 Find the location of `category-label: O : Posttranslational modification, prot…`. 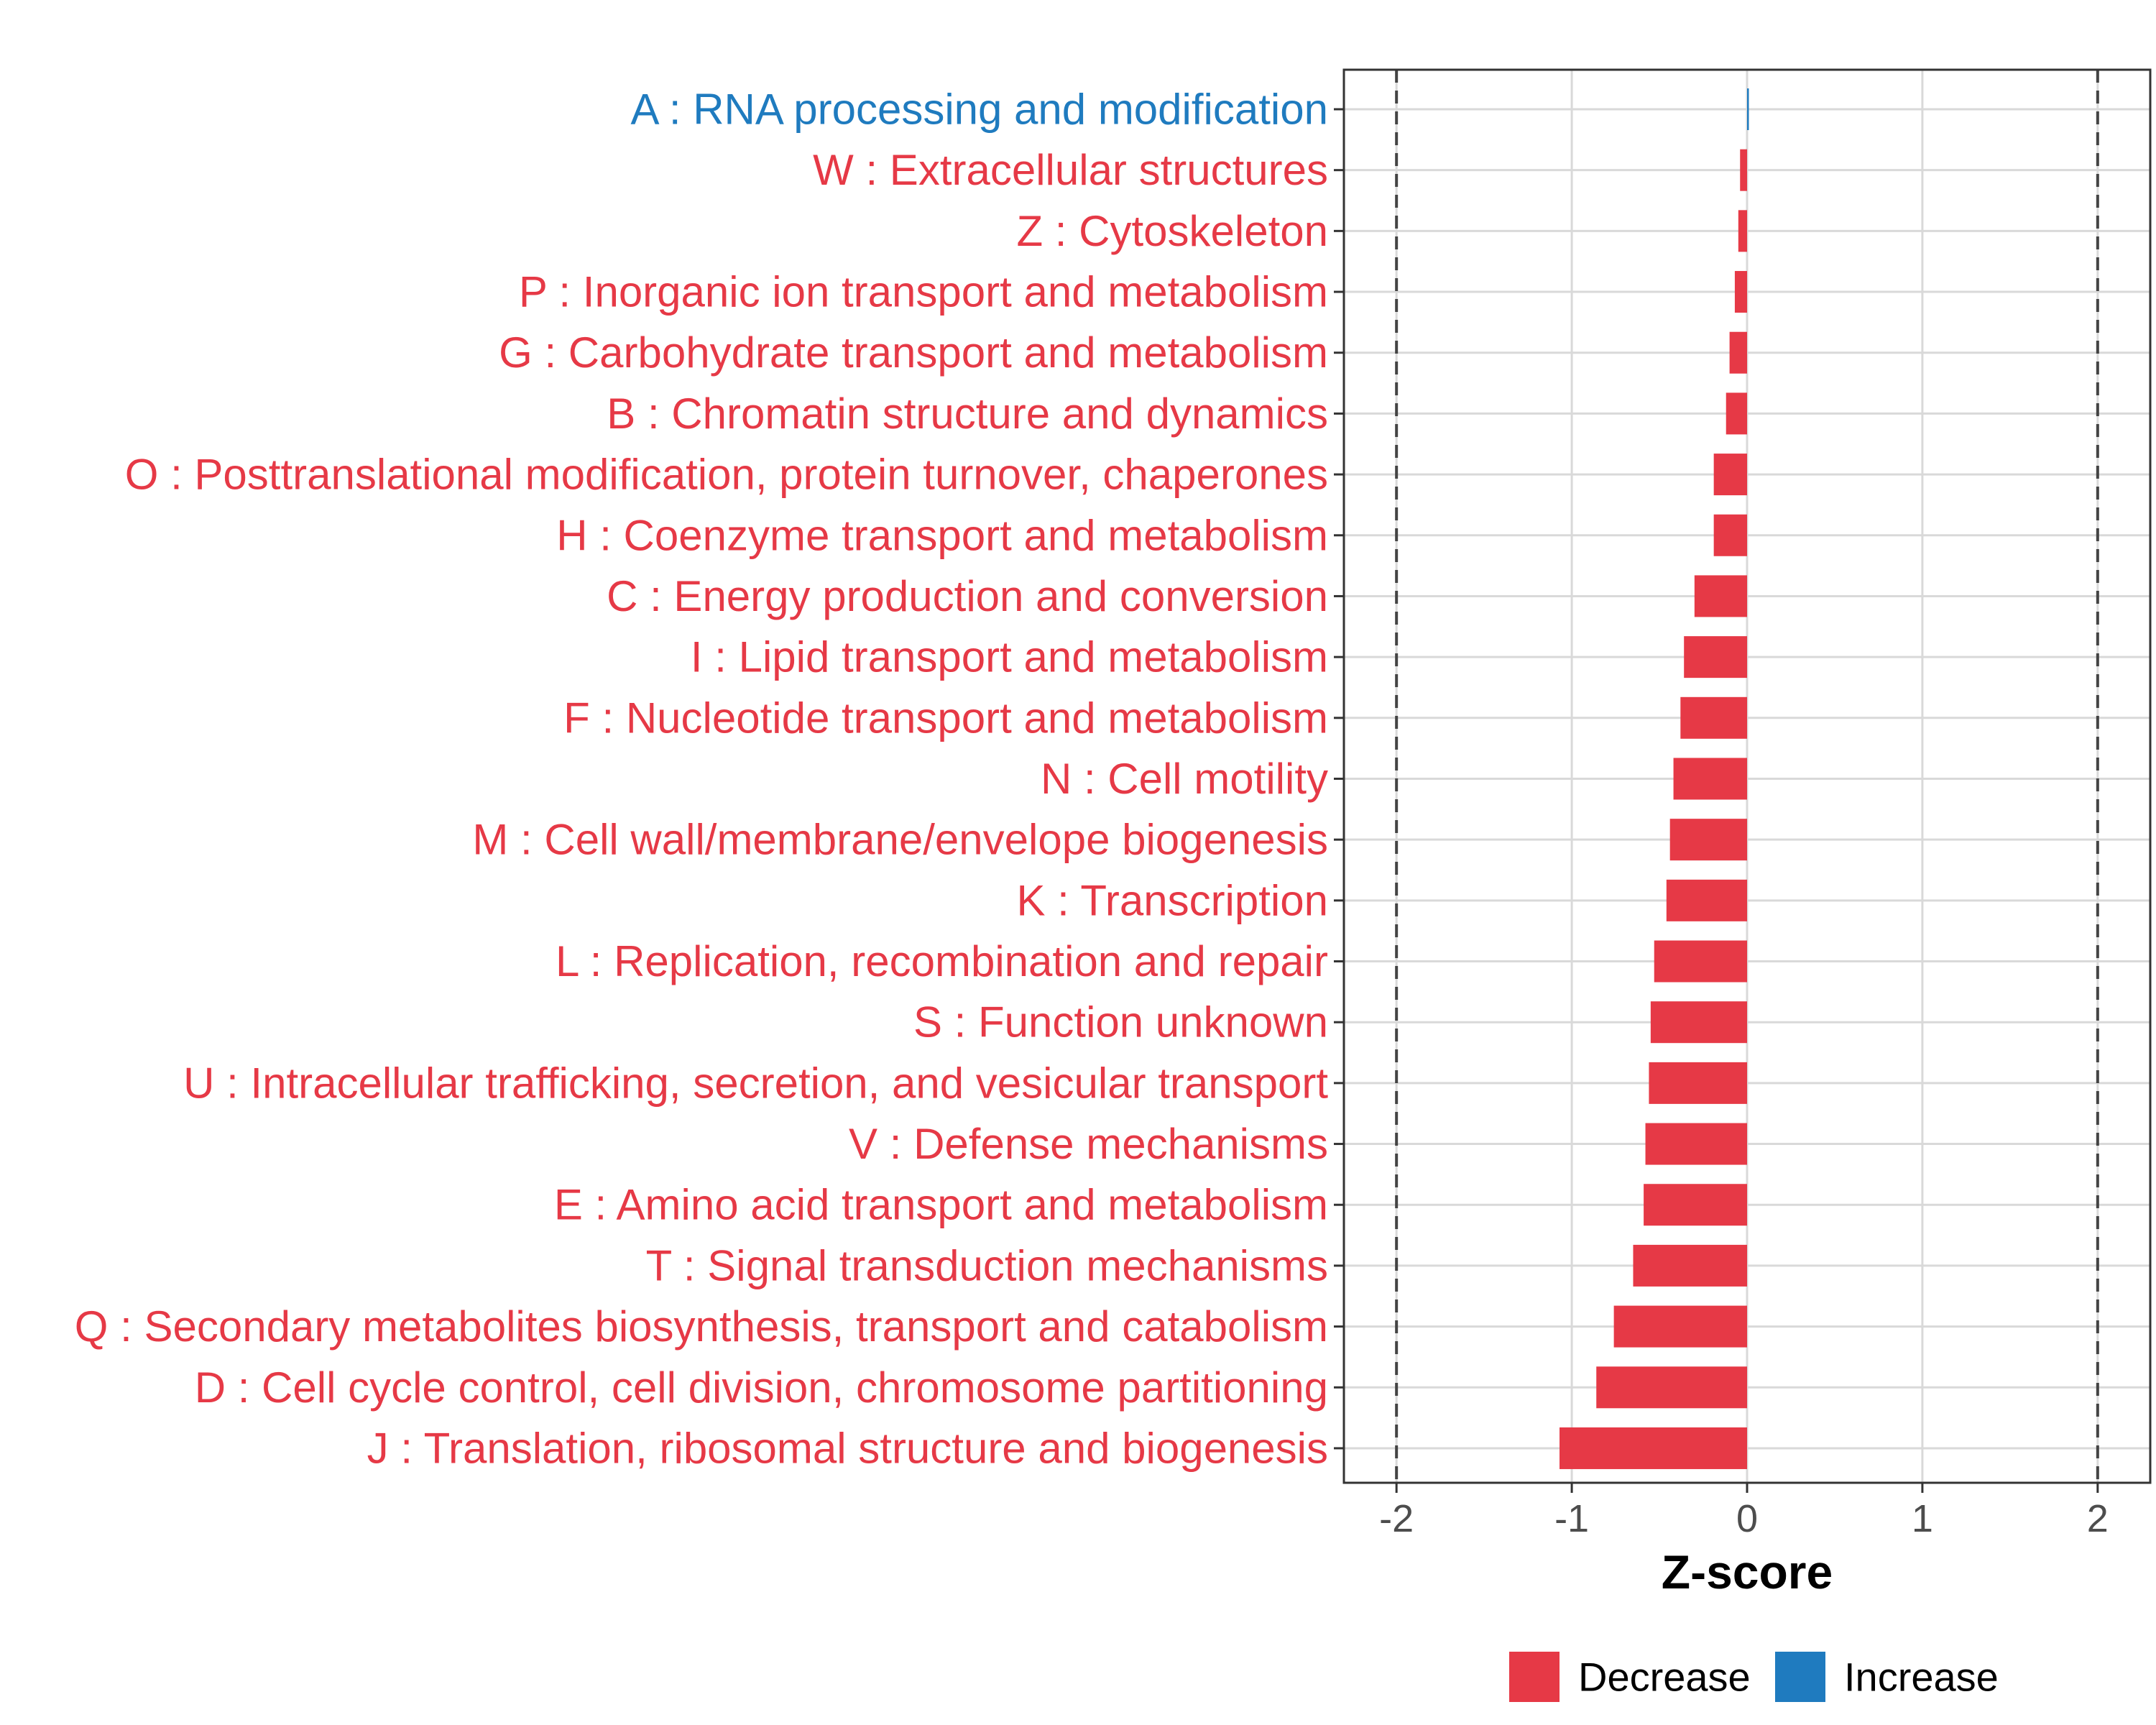

category-label: O : Posttranslational modification, prot… is located at coordinates (726, 475).